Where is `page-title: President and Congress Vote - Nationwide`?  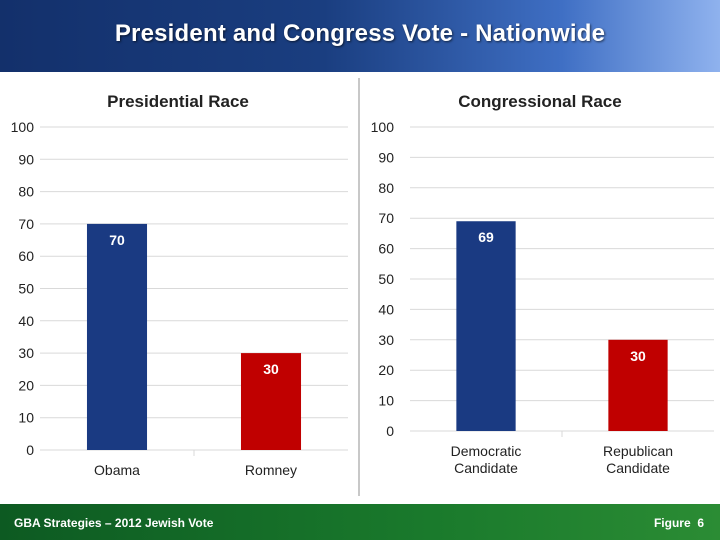 page-title: President and Congress Vote - Nationwide is located at coordinates (360, 33).